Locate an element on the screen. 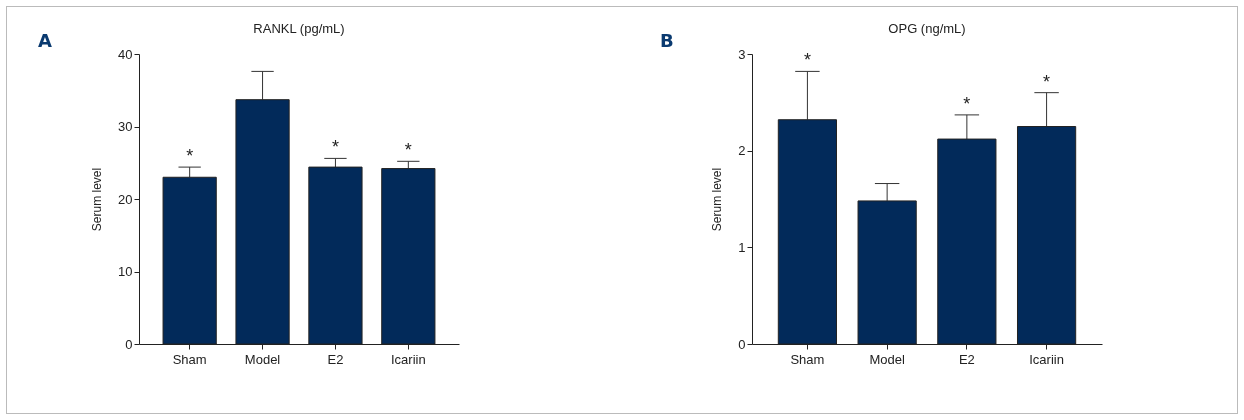 The image size is (1244, 420). y-tick-label: 20 is located at coordinates (125, 199).